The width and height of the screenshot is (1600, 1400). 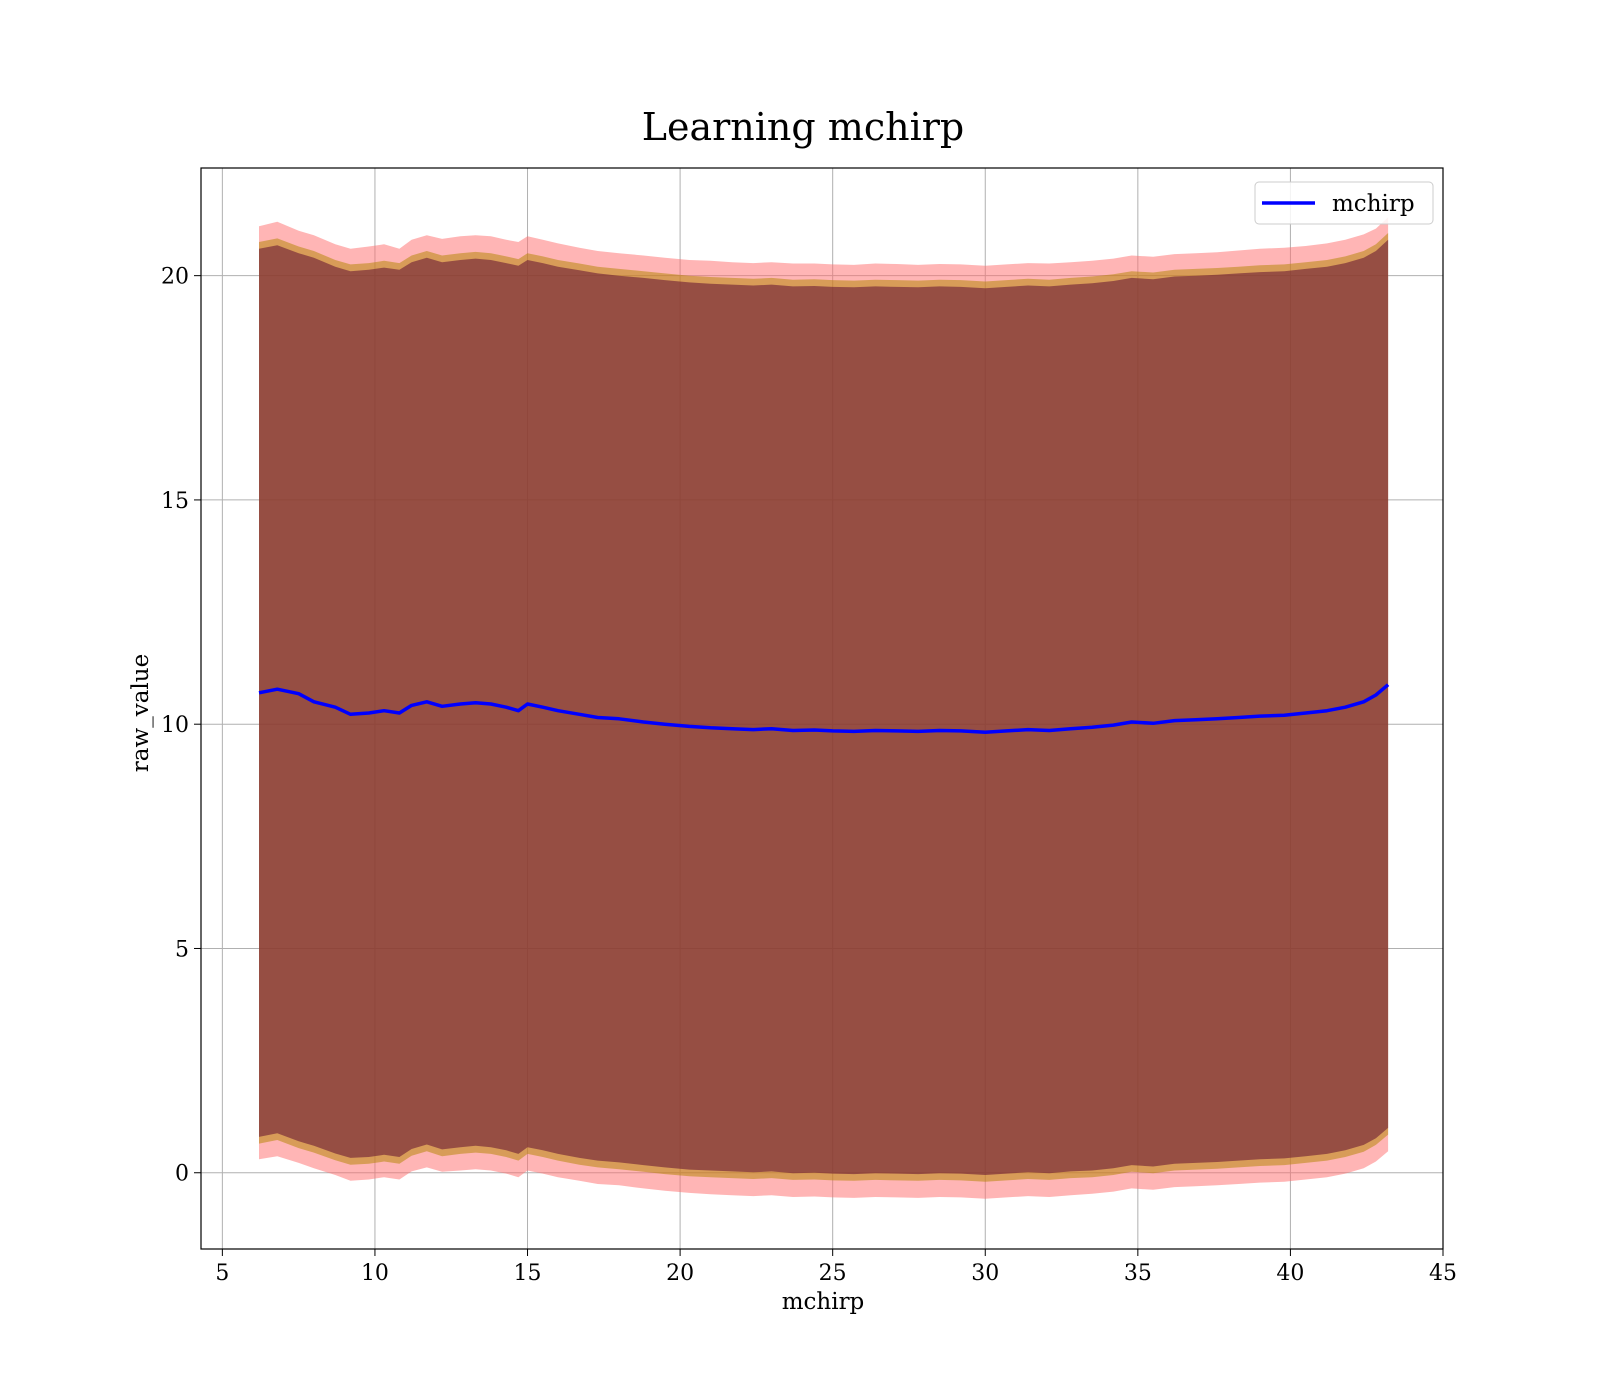 I want to click on series-lines, so click(x=824, y=709).